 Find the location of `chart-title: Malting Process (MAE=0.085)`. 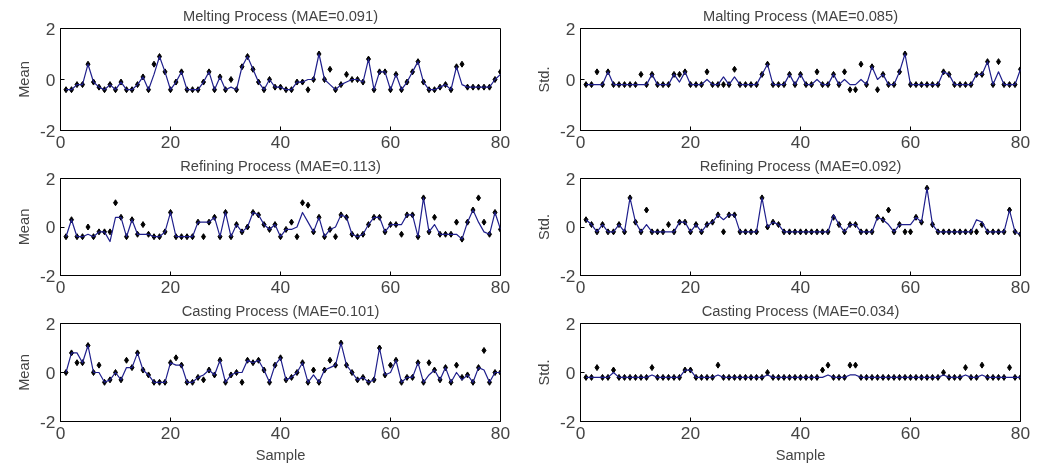

chart-title: Malting Process (MAE=0.085) is located at coordinates (800, 15).